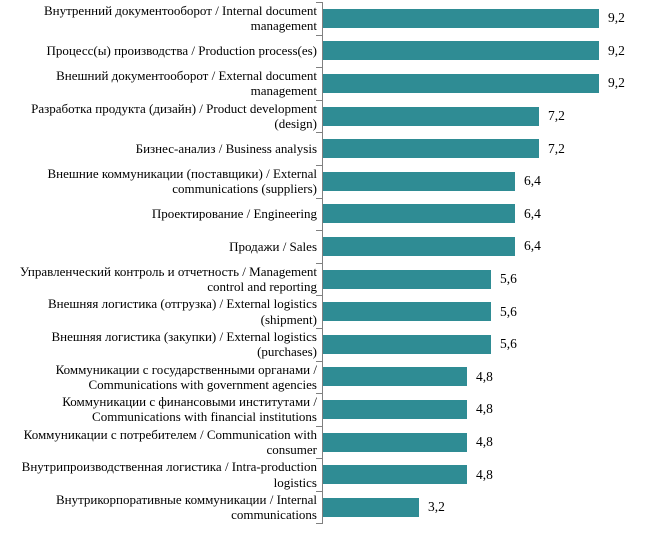  Describe the element at coordinates (226, 148) in the screenshot. I see `category-label: Бизнес-анализ / Business analysis` at that location.